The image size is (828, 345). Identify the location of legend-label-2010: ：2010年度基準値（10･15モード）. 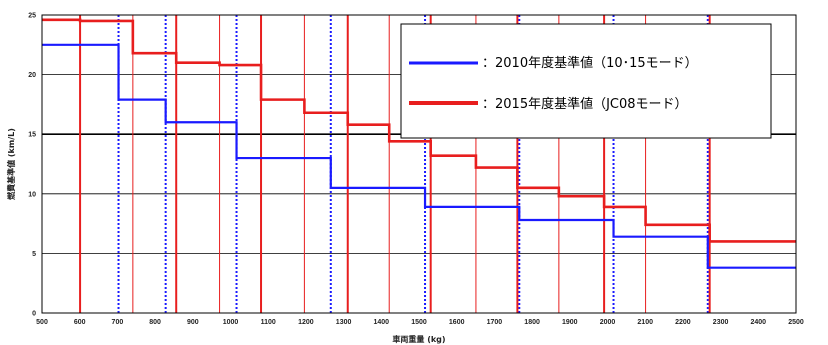
(590, 63).